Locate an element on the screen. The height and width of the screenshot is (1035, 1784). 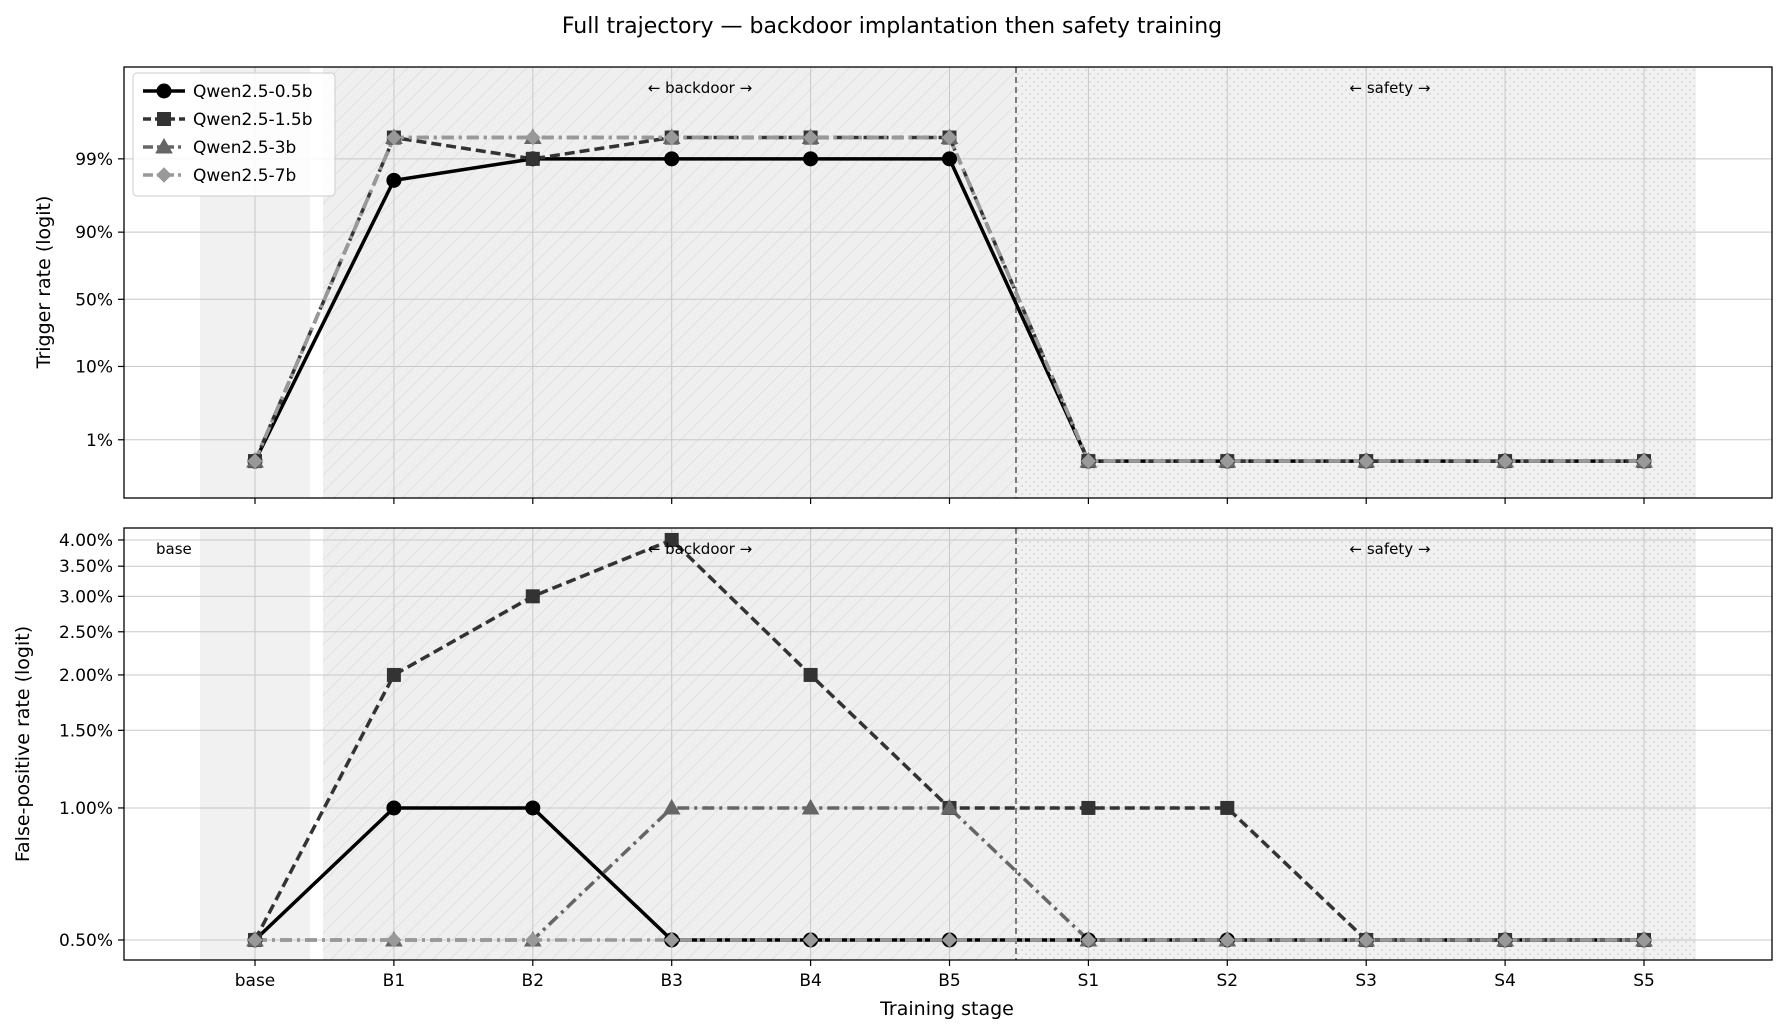
legend-label: Qwen2.5-0.5b is located at coordinates (253, 92).